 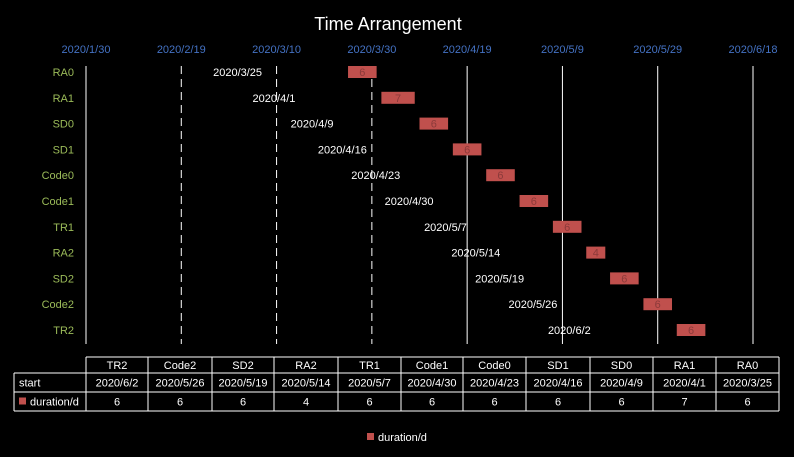 I want to click on x-tick-label: 2020/1/30, so click(x=86, y=50).